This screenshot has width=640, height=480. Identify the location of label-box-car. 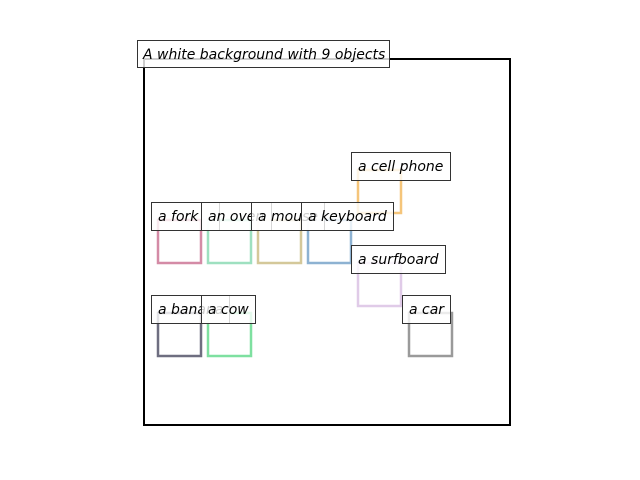
(426, 309).